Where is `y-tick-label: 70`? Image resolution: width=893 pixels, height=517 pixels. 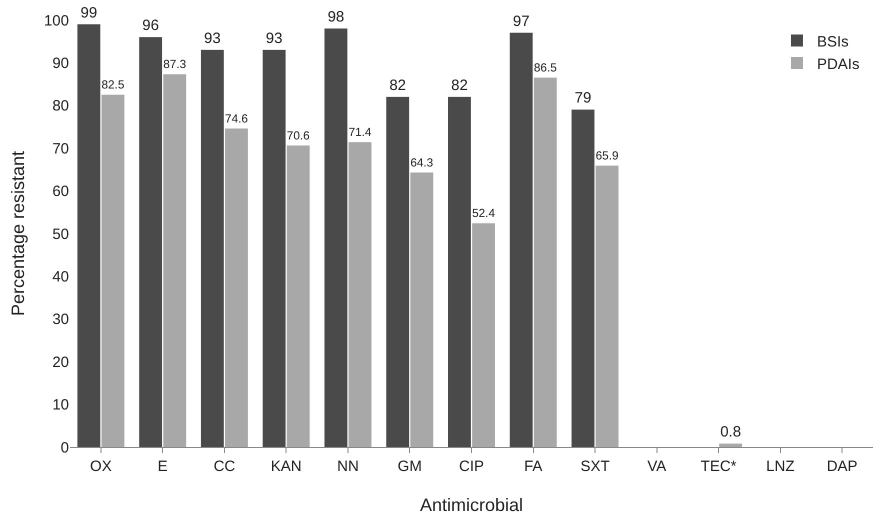 y-tick-label: 70 is located at coordinates (60, 149).